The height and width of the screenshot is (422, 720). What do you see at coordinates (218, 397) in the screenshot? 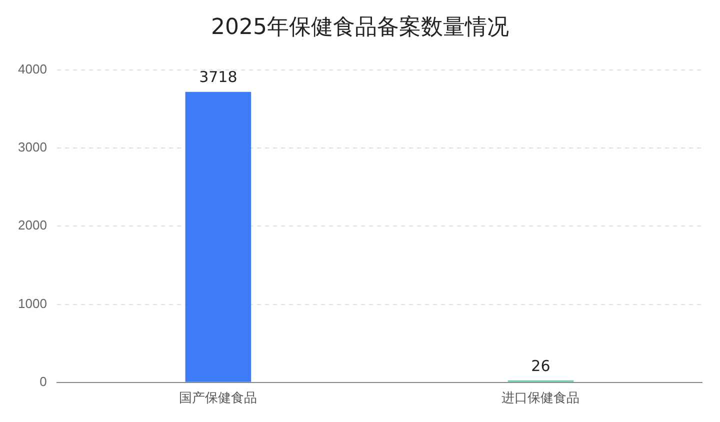
I see `x-tick-label: 国产保健食品` at bounding box center [218, 397].